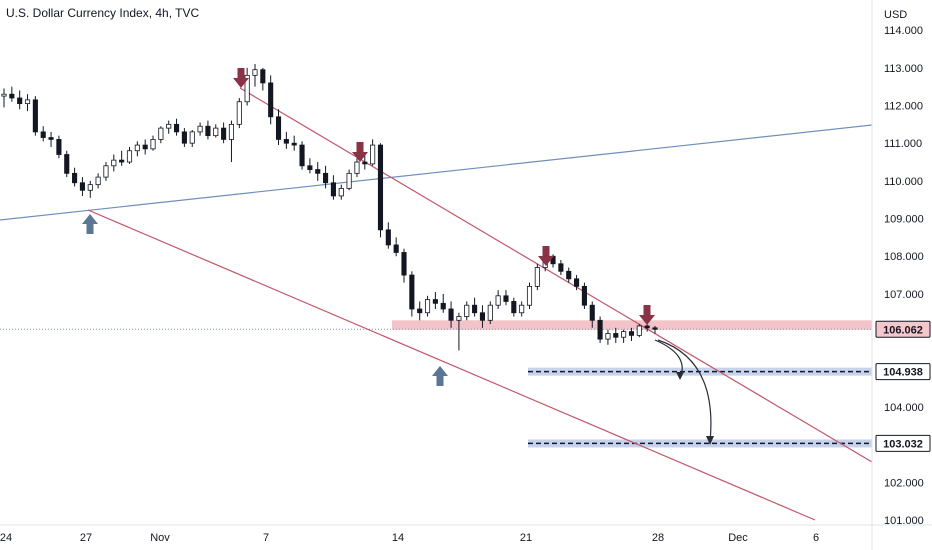 This screenshot has width=932, height=550. What do you see at coordinates (895, 15) in the screenshot?
I see `currency-label: USD` at bounding box center [895, 15].